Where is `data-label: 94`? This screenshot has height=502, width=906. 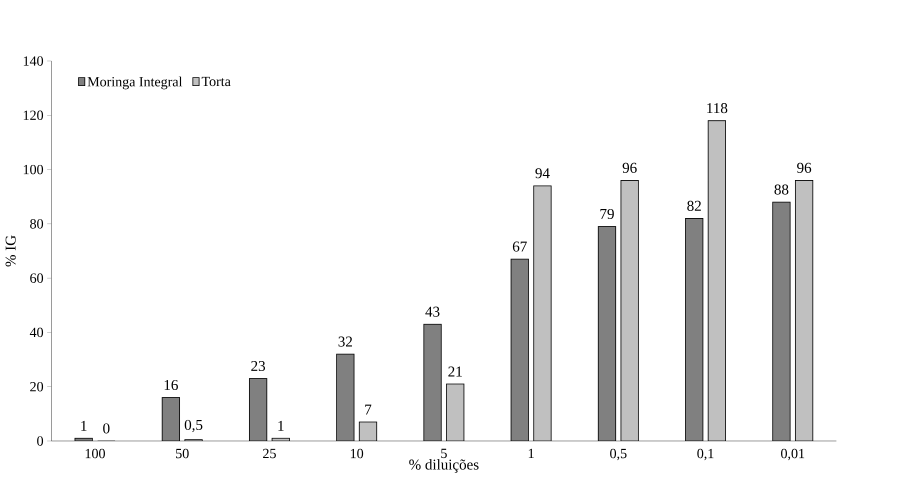 data-label: 94 is located at coordinates (542, 173).